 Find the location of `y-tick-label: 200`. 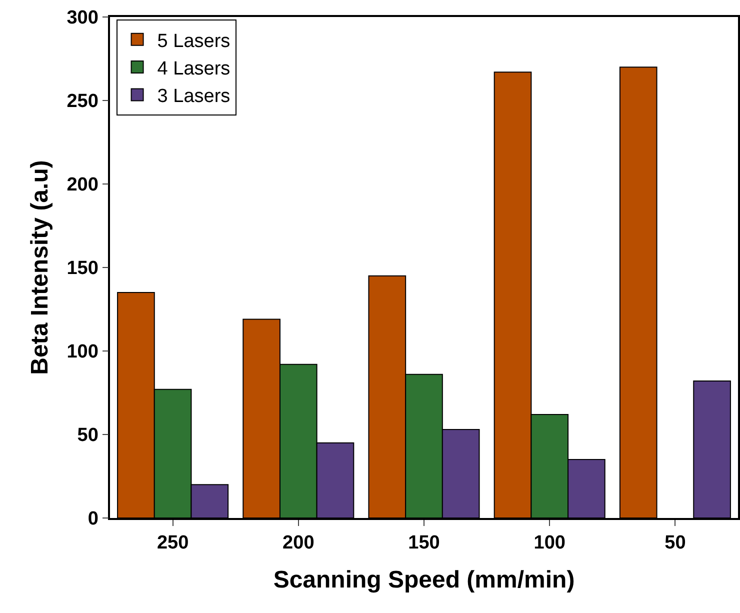

y-tick-label: 200 is located at coordinates (82, 185).